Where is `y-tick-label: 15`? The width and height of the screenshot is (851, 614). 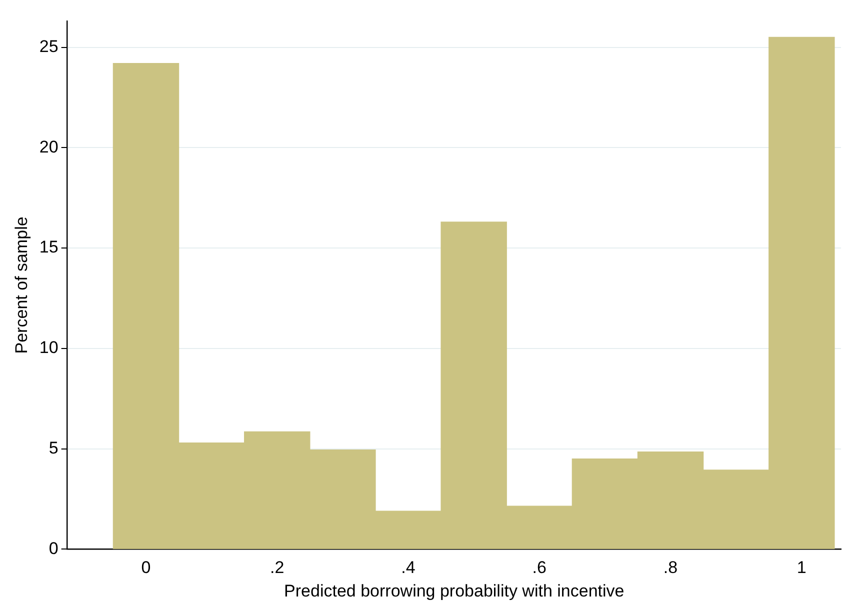
y-tick-label: 15 is located at coordinates (48, 247).